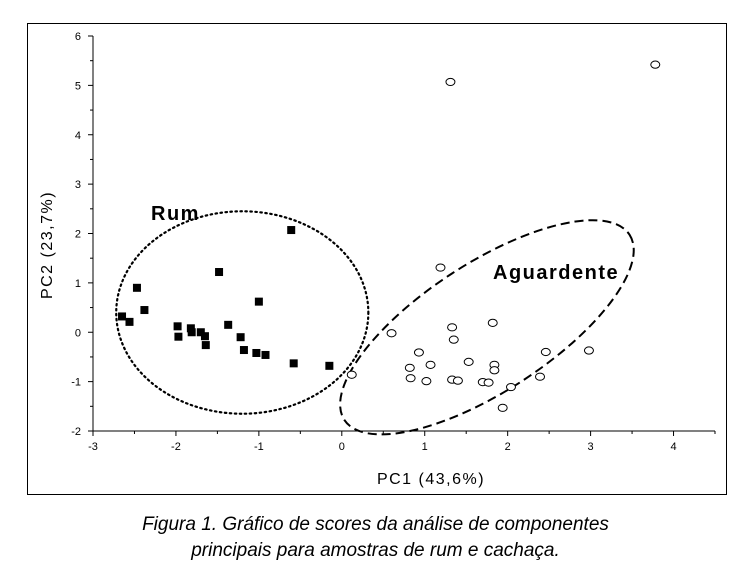 The width and height of the screenshot is (751, 576). What do you see at coordinates (342, 447) in the screenshot?
I see `x-tick-label: 0` at bounding box center [342, 447].